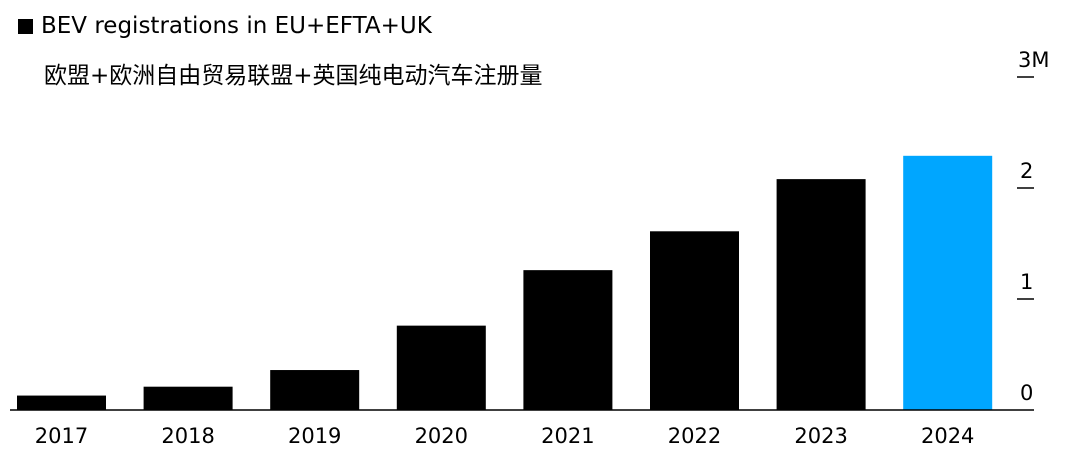 This screenshot has width=1080, height=462. Describe the element at coordinates (25, 26) in the screenshot. I see `legend-swatch` at that location.